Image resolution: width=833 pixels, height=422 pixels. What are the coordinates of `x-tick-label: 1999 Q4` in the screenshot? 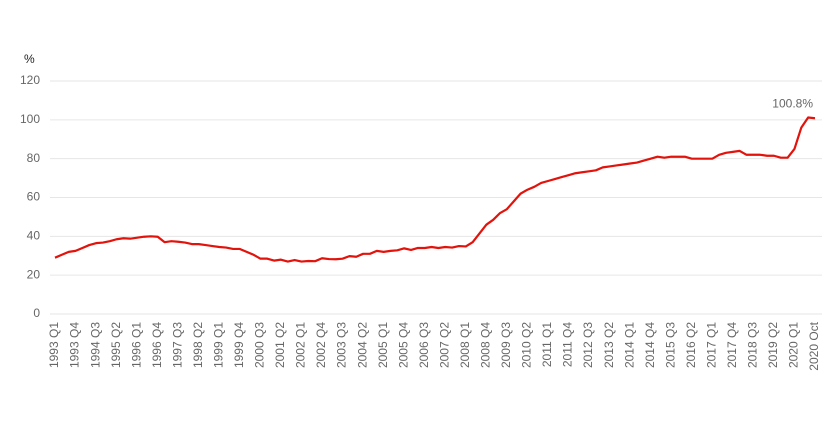 It's located at (239, 345).